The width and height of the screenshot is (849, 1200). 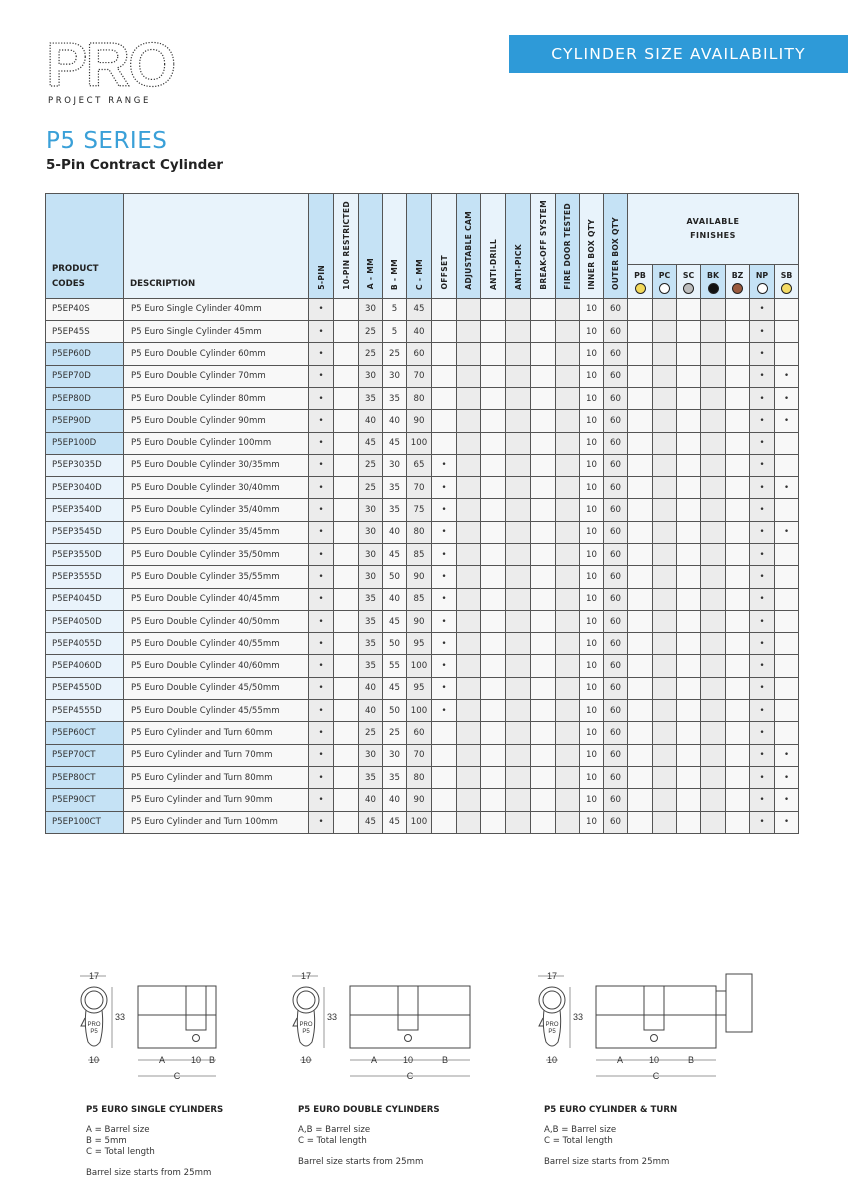 What do you see at coordinates (615, 253) in the screenshot?
I see `header-text: OUTER BOX QTY` at bounding box center [615, 253].